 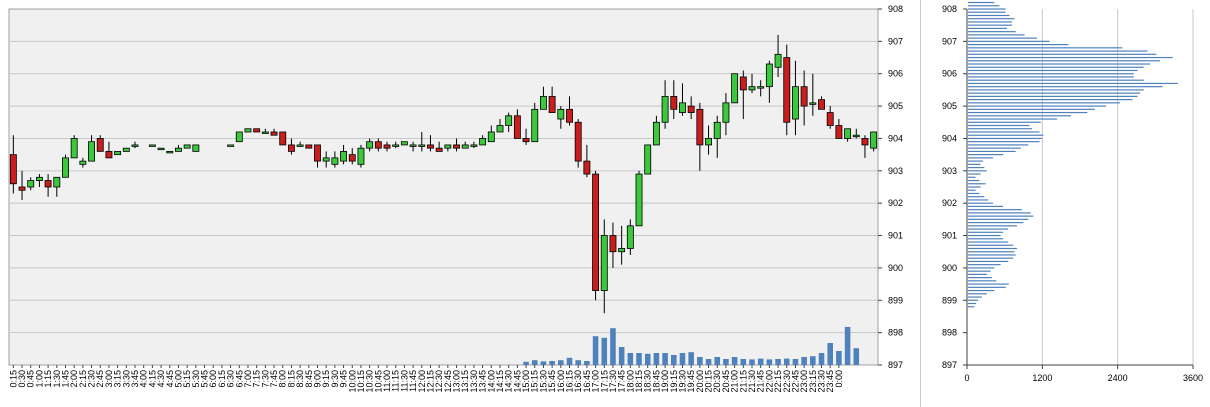 I want to click on x-tick-label: 5:00, so click(x=178, y=379).